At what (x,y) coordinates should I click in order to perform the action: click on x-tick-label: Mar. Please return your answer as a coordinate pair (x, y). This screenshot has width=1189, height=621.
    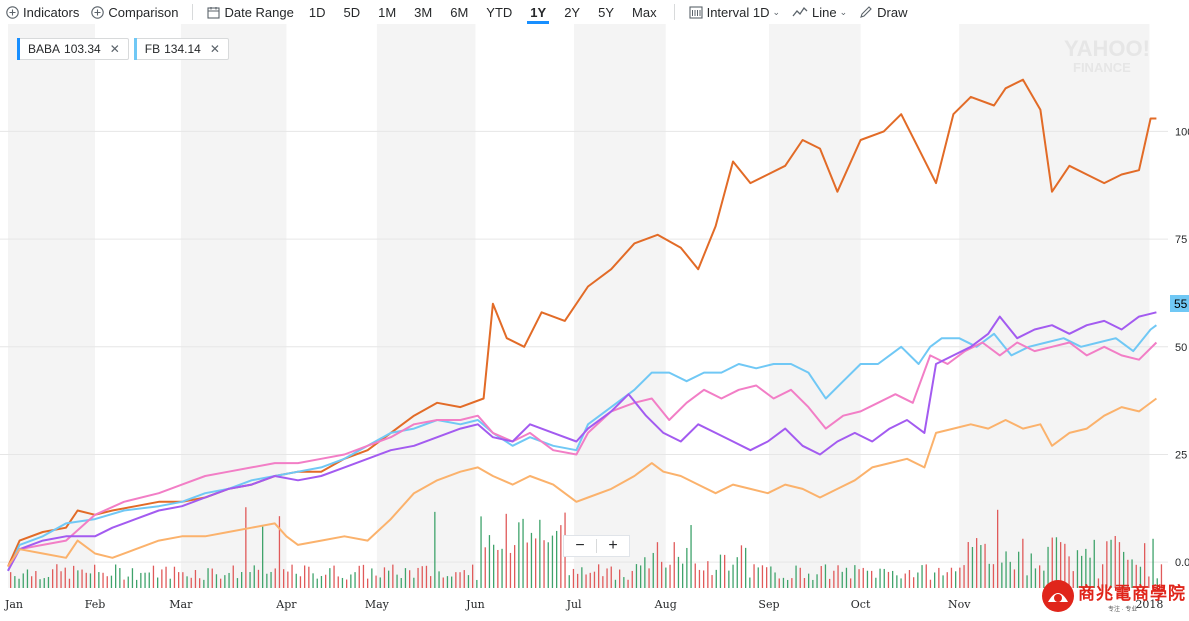
    Looking at the image, I should click on (181, 604).